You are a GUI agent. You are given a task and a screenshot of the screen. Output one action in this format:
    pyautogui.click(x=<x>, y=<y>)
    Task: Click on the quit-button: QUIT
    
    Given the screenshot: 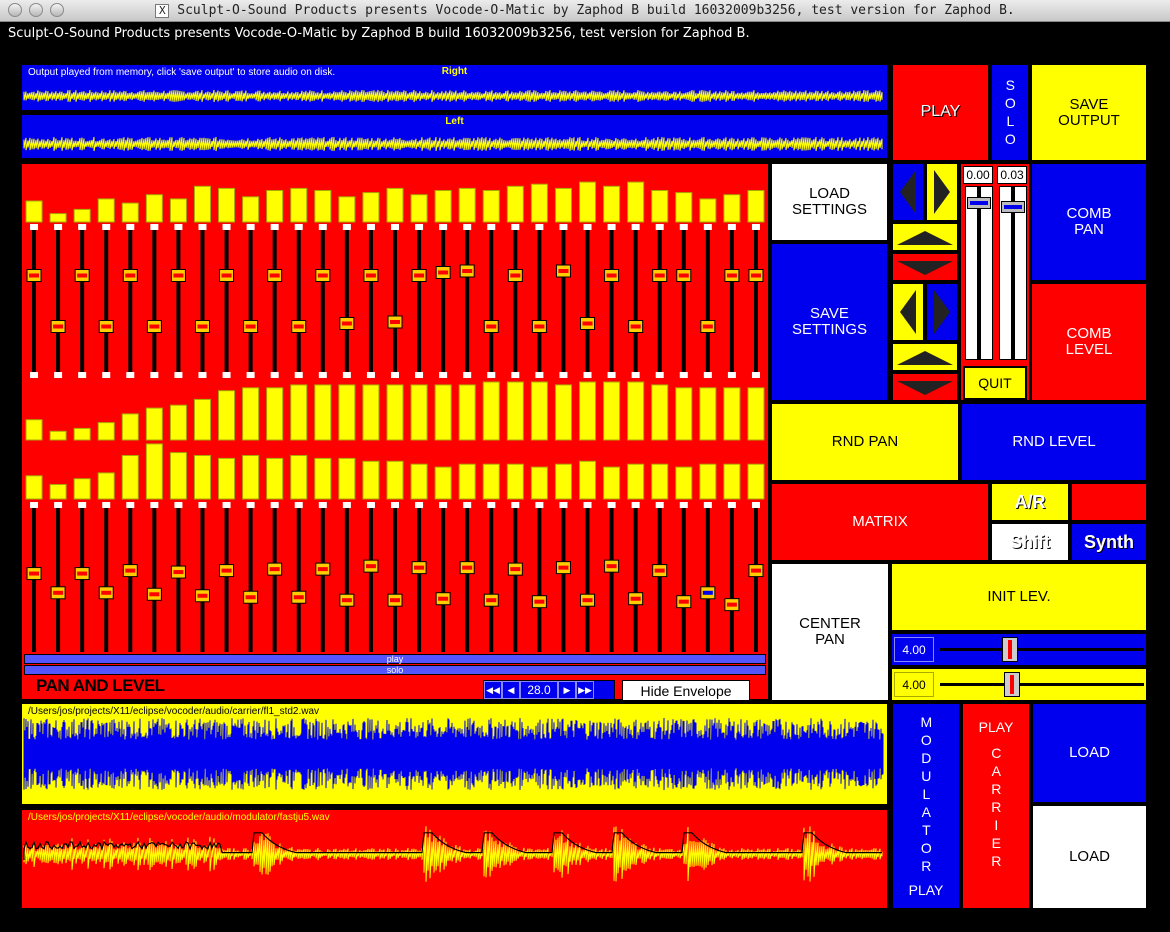 What is the action you would take?
    pyautogui.click(x=995, y=383)
    